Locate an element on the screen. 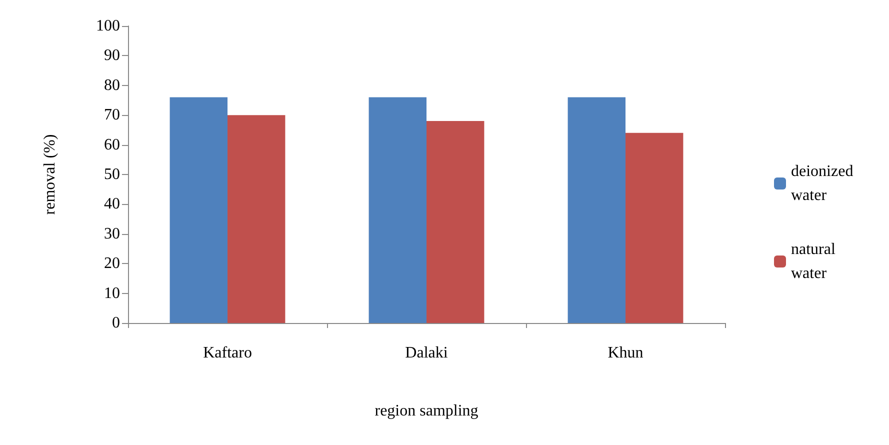 The width and height of the screenshot is (889, 445). y-tick-label: 0 is located at coordinates (116, 323).